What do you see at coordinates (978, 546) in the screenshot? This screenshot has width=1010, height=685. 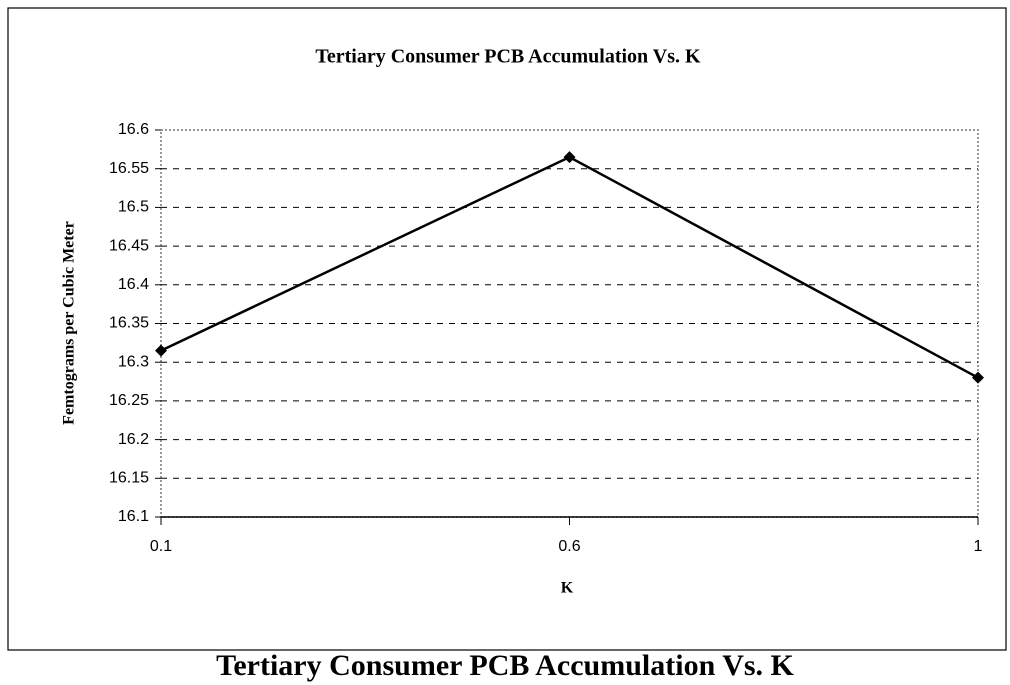 I see `x-tick-label: 1` at bounding box center [978, 546].